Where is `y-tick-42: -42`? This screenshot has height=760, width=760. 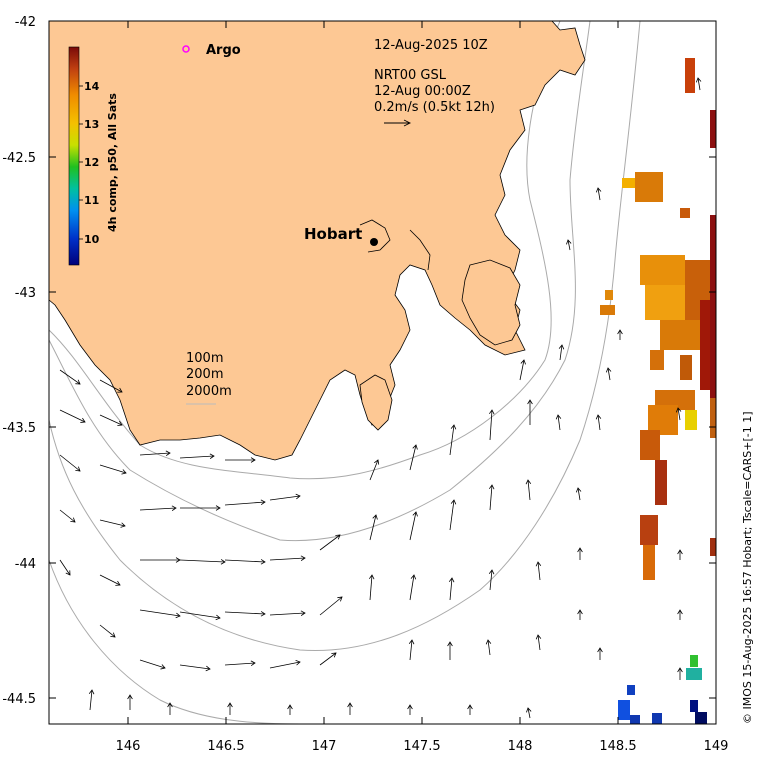
y-tick-42: -42 is located at coordinates (25, 22).